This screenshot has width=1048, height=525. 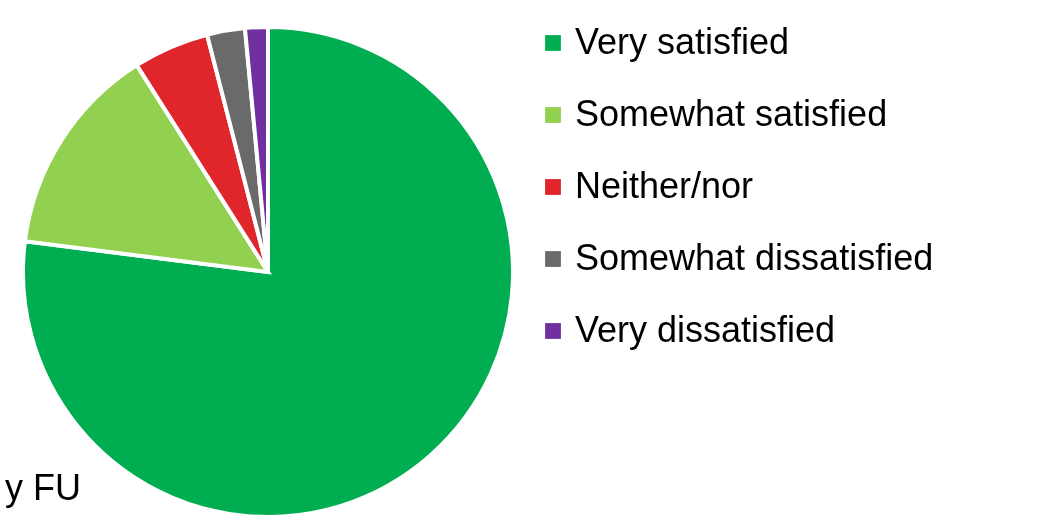 I want to click on legend-label: Somewhat satisfied, so click(x=731, y=113).